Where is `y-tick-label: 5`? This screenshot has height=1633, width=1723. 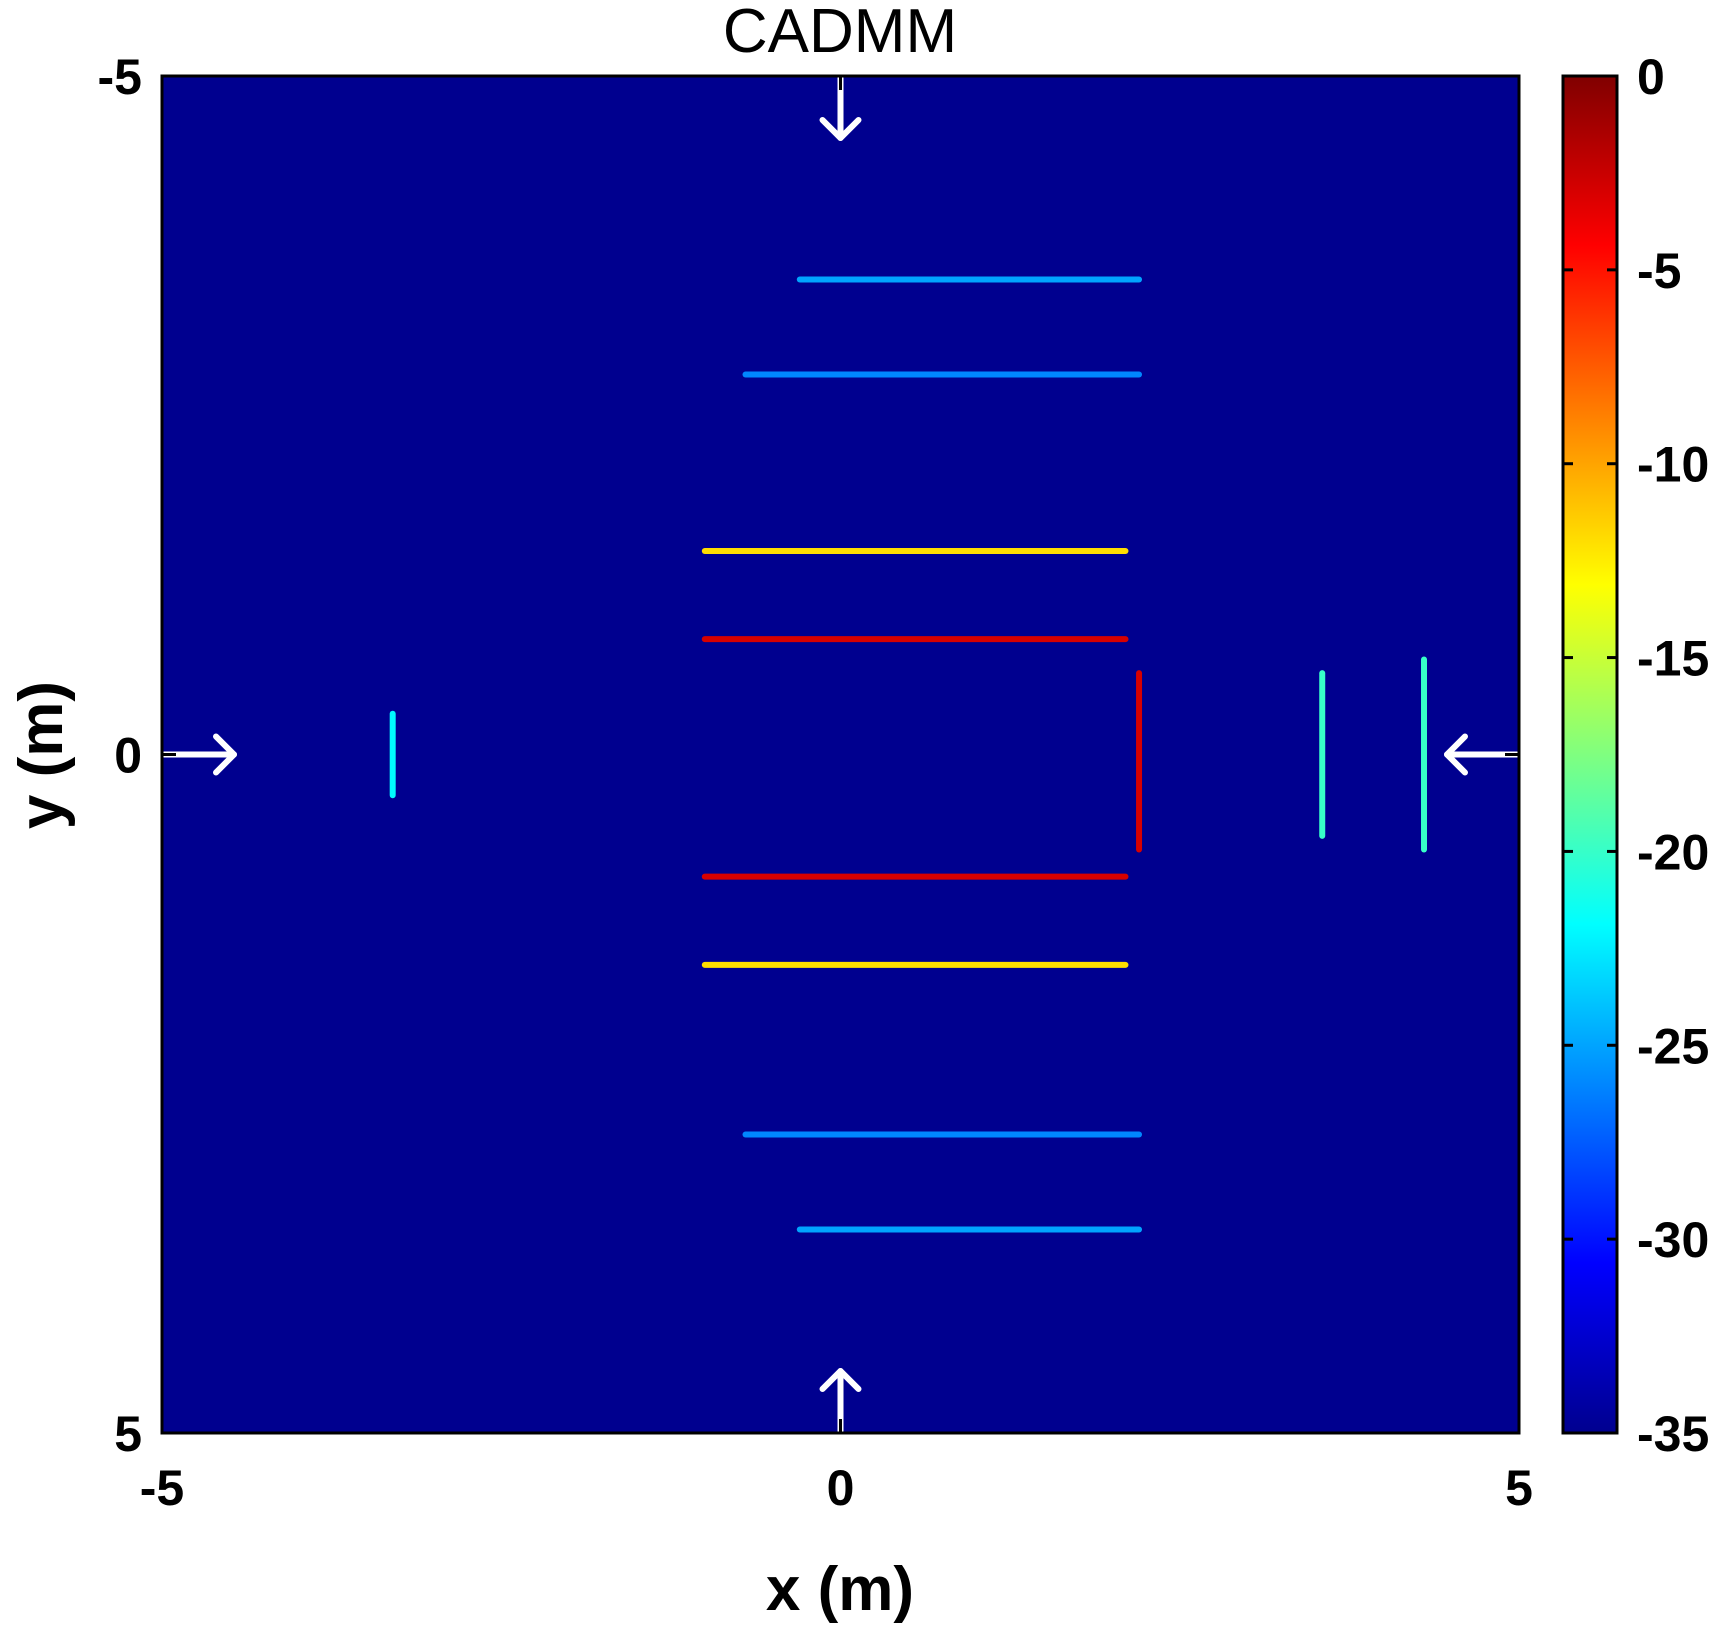 y-tick-label: 5 is located at coordinates (128, 1434).